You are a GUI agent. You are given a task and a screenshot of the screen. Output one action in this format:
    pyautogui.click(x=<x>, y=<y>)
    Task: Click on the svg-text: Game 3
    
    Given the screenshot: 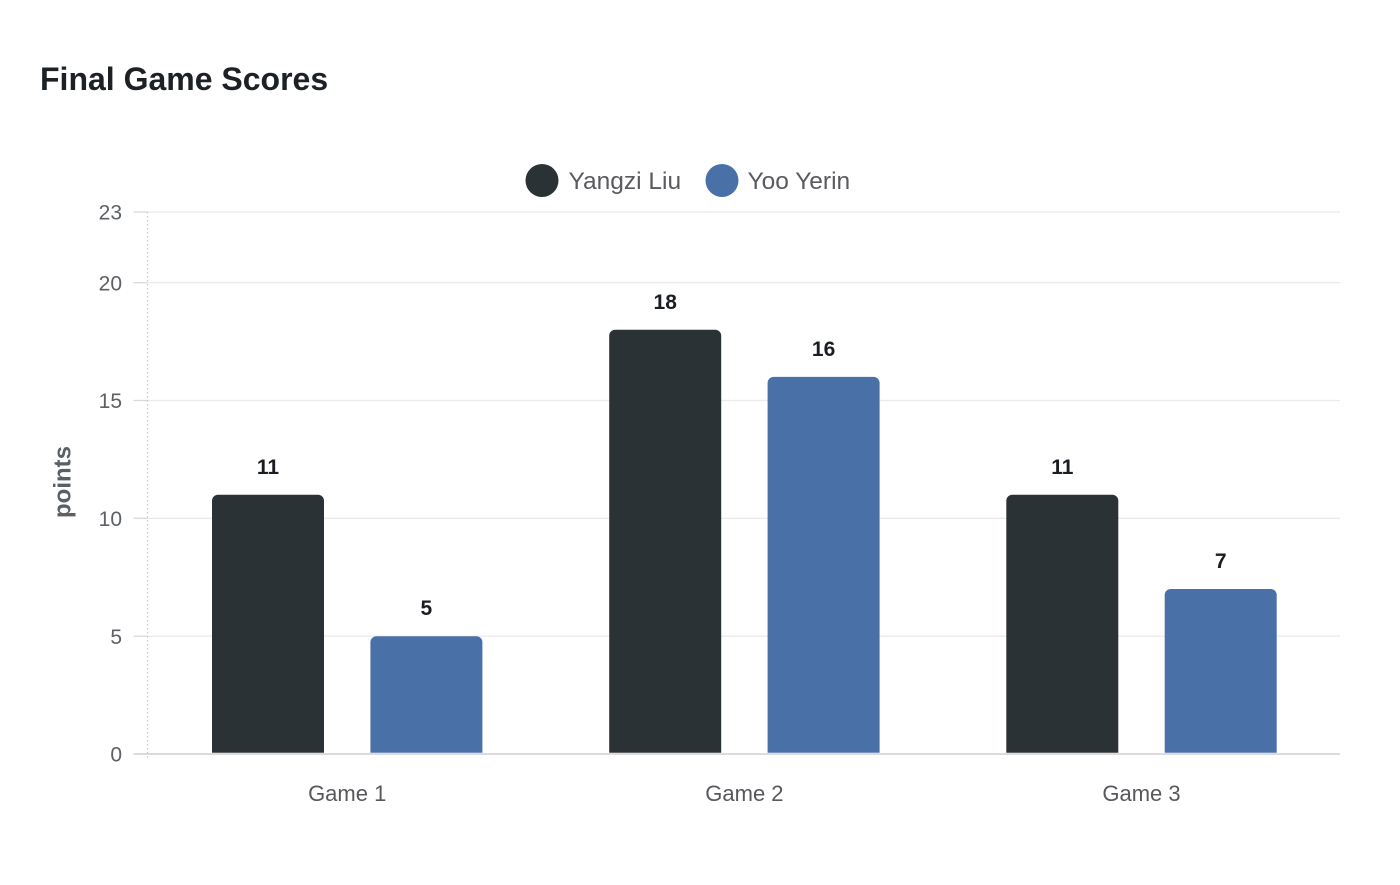 What is the action you would take?
    pyautogui.click(x=1141, y=793)
    